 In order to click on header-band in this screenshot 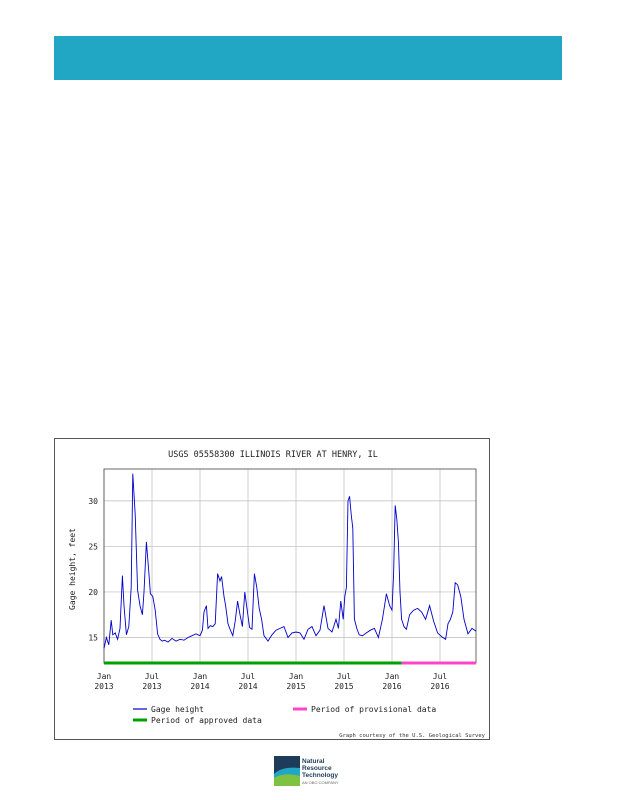, I will do `click(308, 58)`.